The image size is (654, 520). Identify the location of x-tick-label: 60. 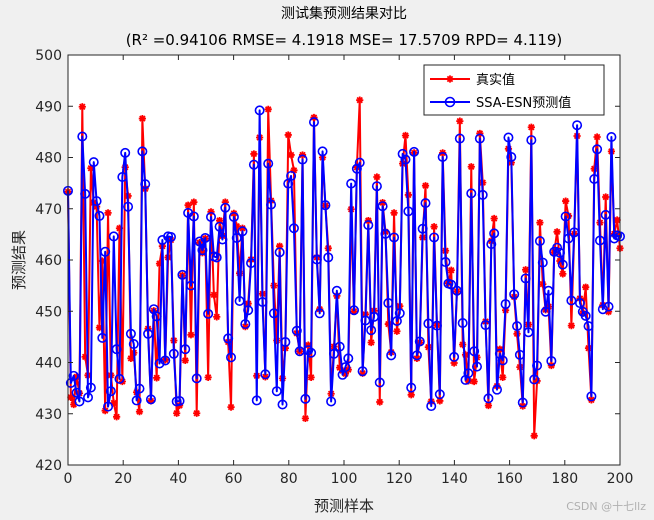
(234, 479).